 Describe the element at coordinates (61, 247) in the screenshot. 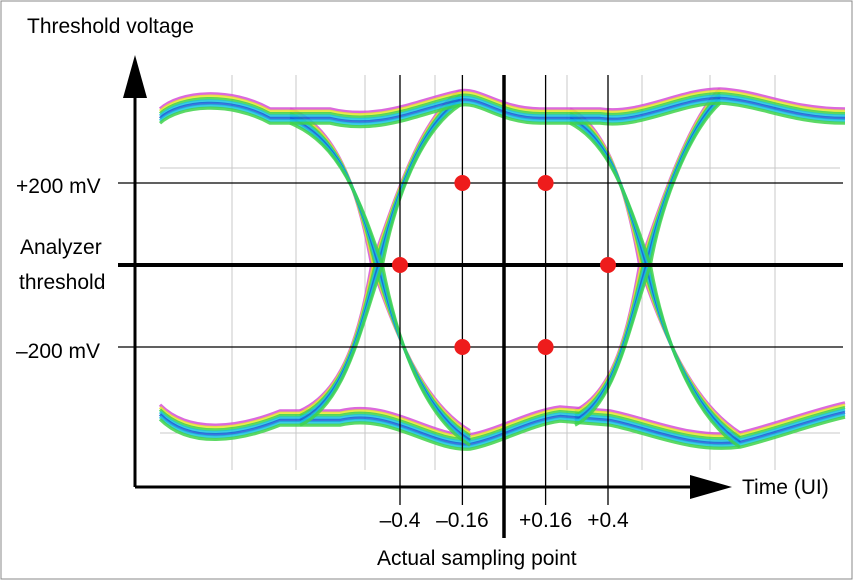

I see `analyzer-label-line1: Analyzer` at that location.